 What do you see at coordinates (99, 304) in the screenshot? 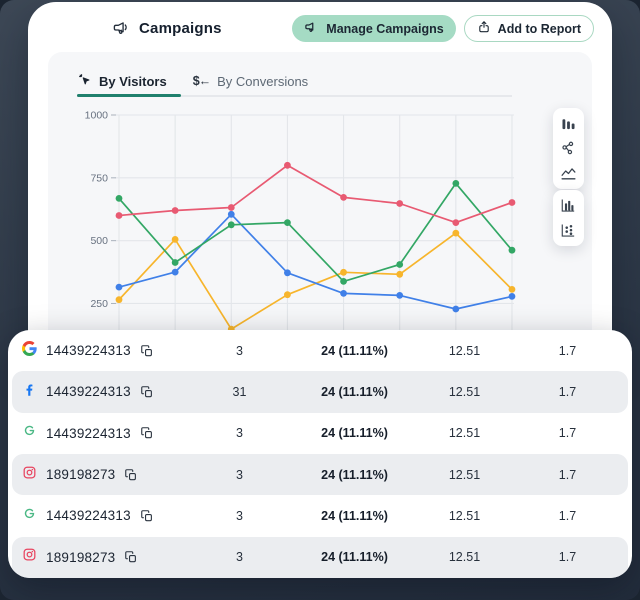
I see `svg-text: 250` at bounding box center [99, 304].